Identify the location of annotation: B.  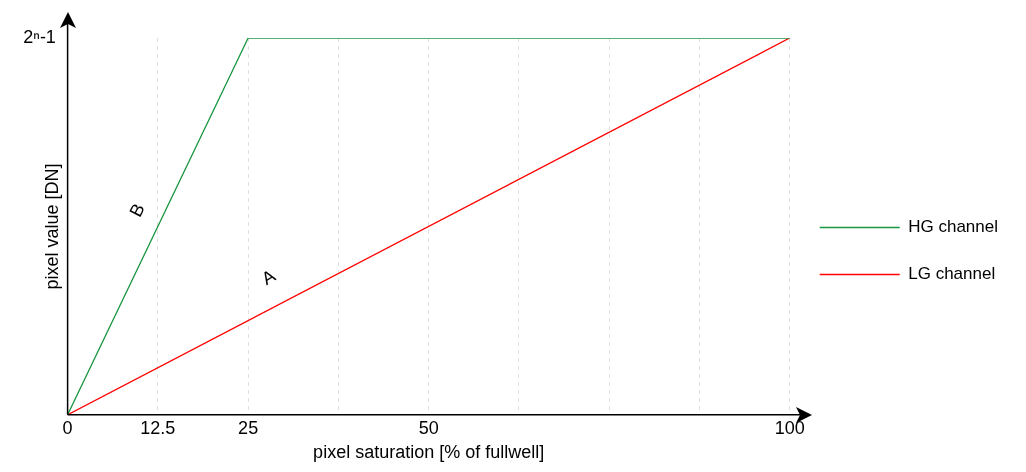
(137, 210).